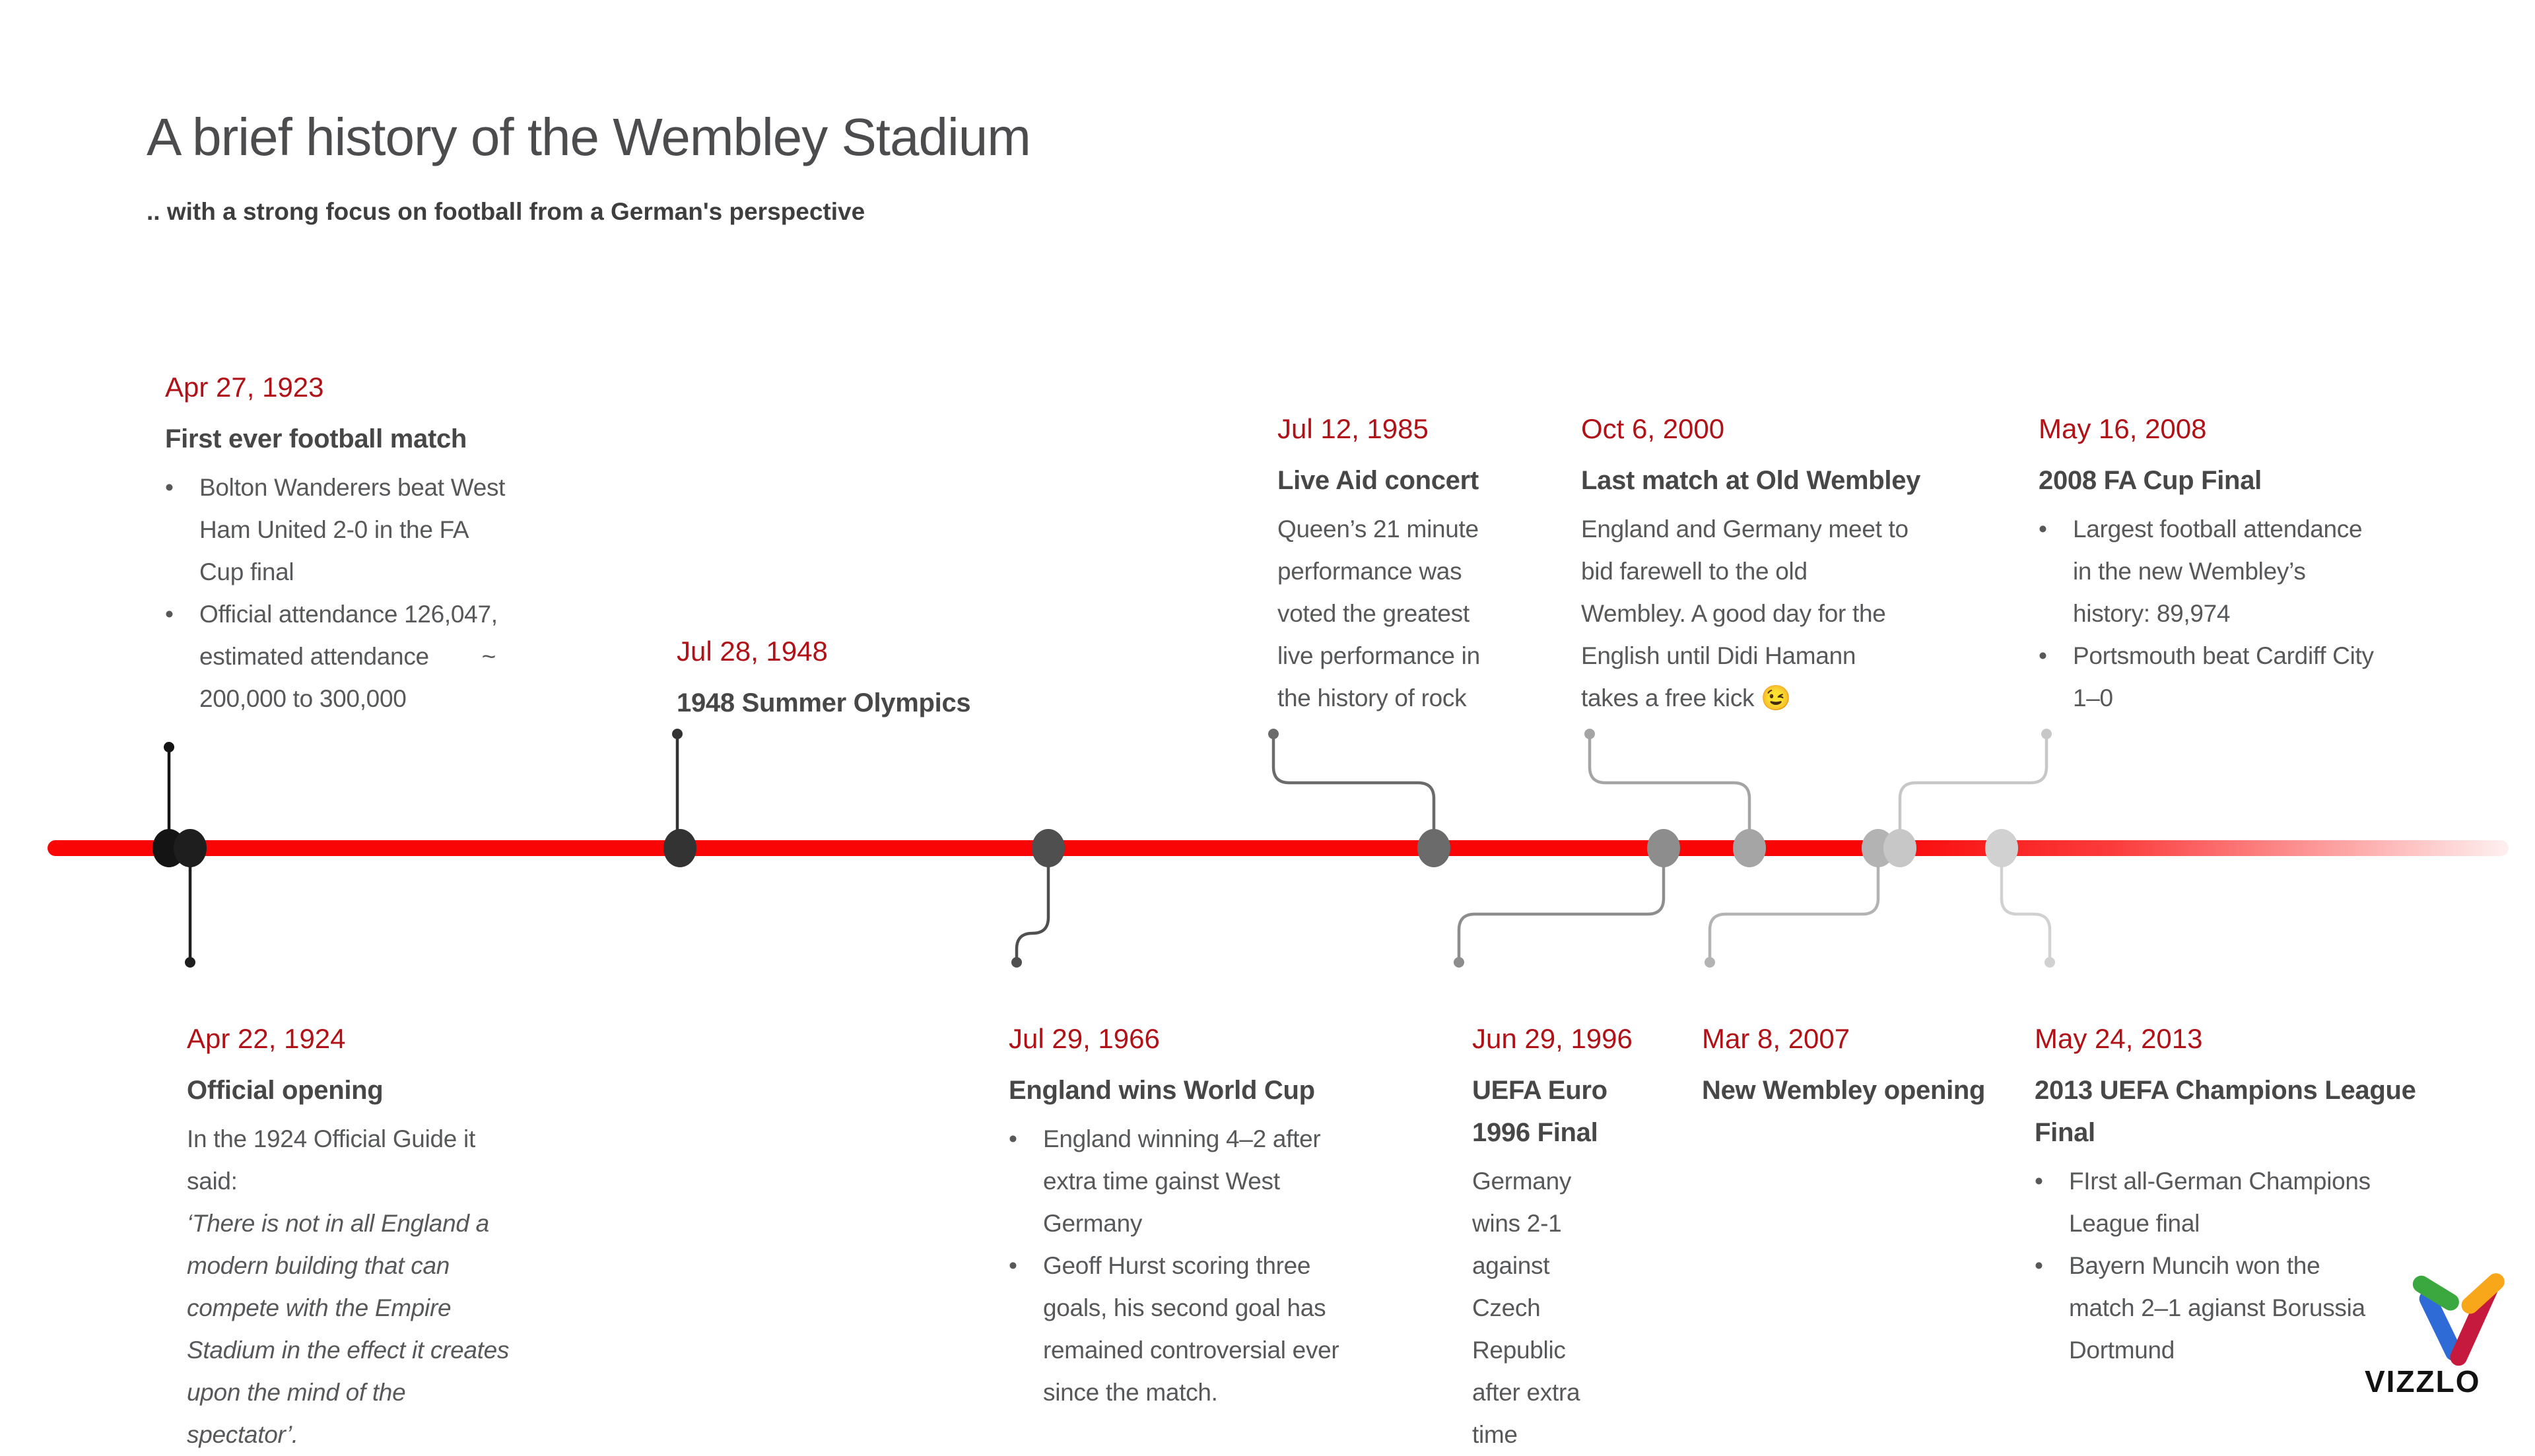  What do you see at coordinates (266, 1038) in the screenshot?
I see `event-date: Apr 22, 1924` at bounding box center [266, 1038].